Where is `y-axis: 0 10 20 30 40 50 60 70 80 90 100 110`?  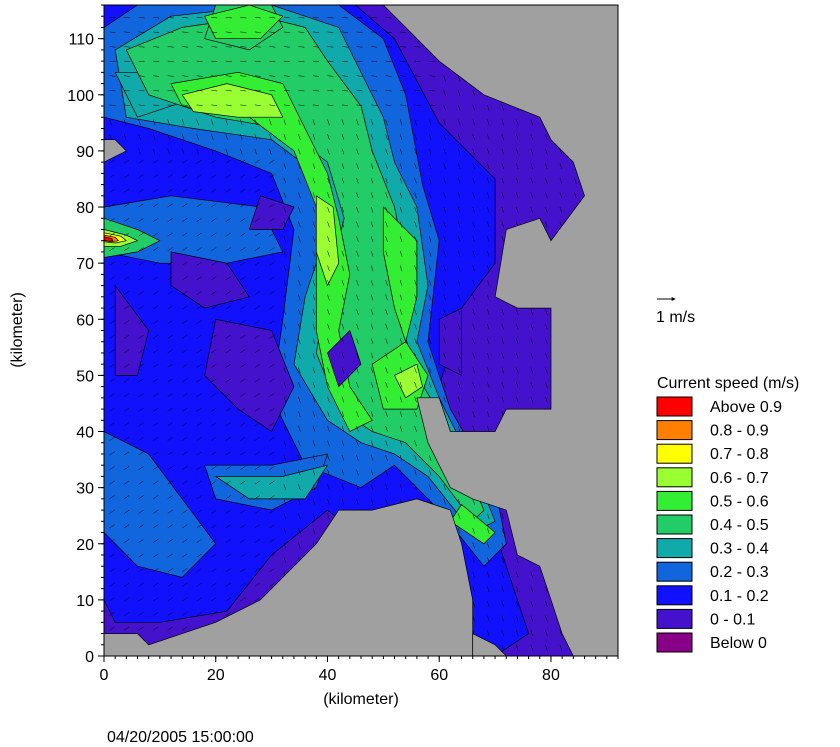 y-axis: 0 10 20 30 40 50 60 70 80 90 100 110 is located at coordinates (85, 335).